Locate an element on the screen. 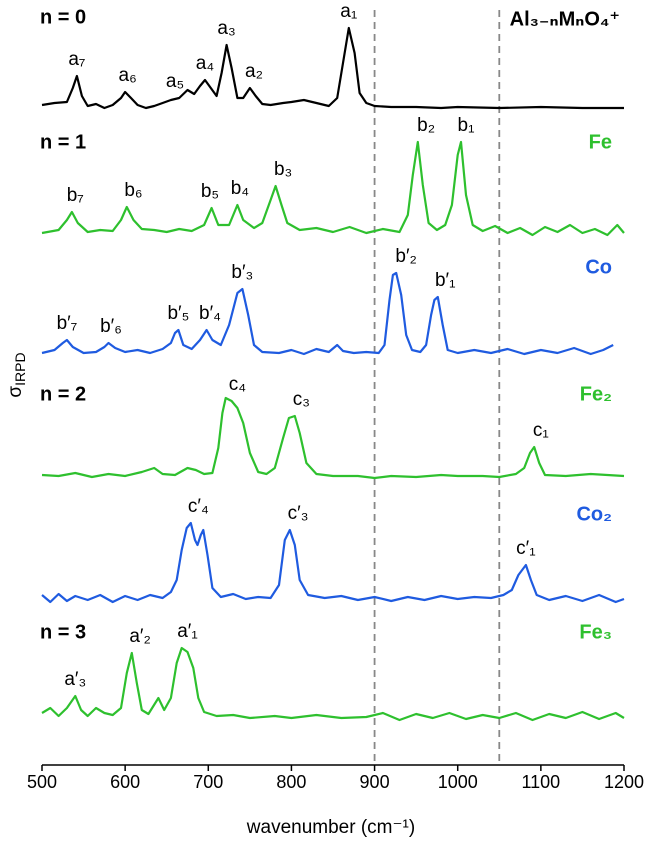 Image resolution: width=661 pixels, height=847 pixels. peak-label: a′₁ is located at coordinates (187, 631).